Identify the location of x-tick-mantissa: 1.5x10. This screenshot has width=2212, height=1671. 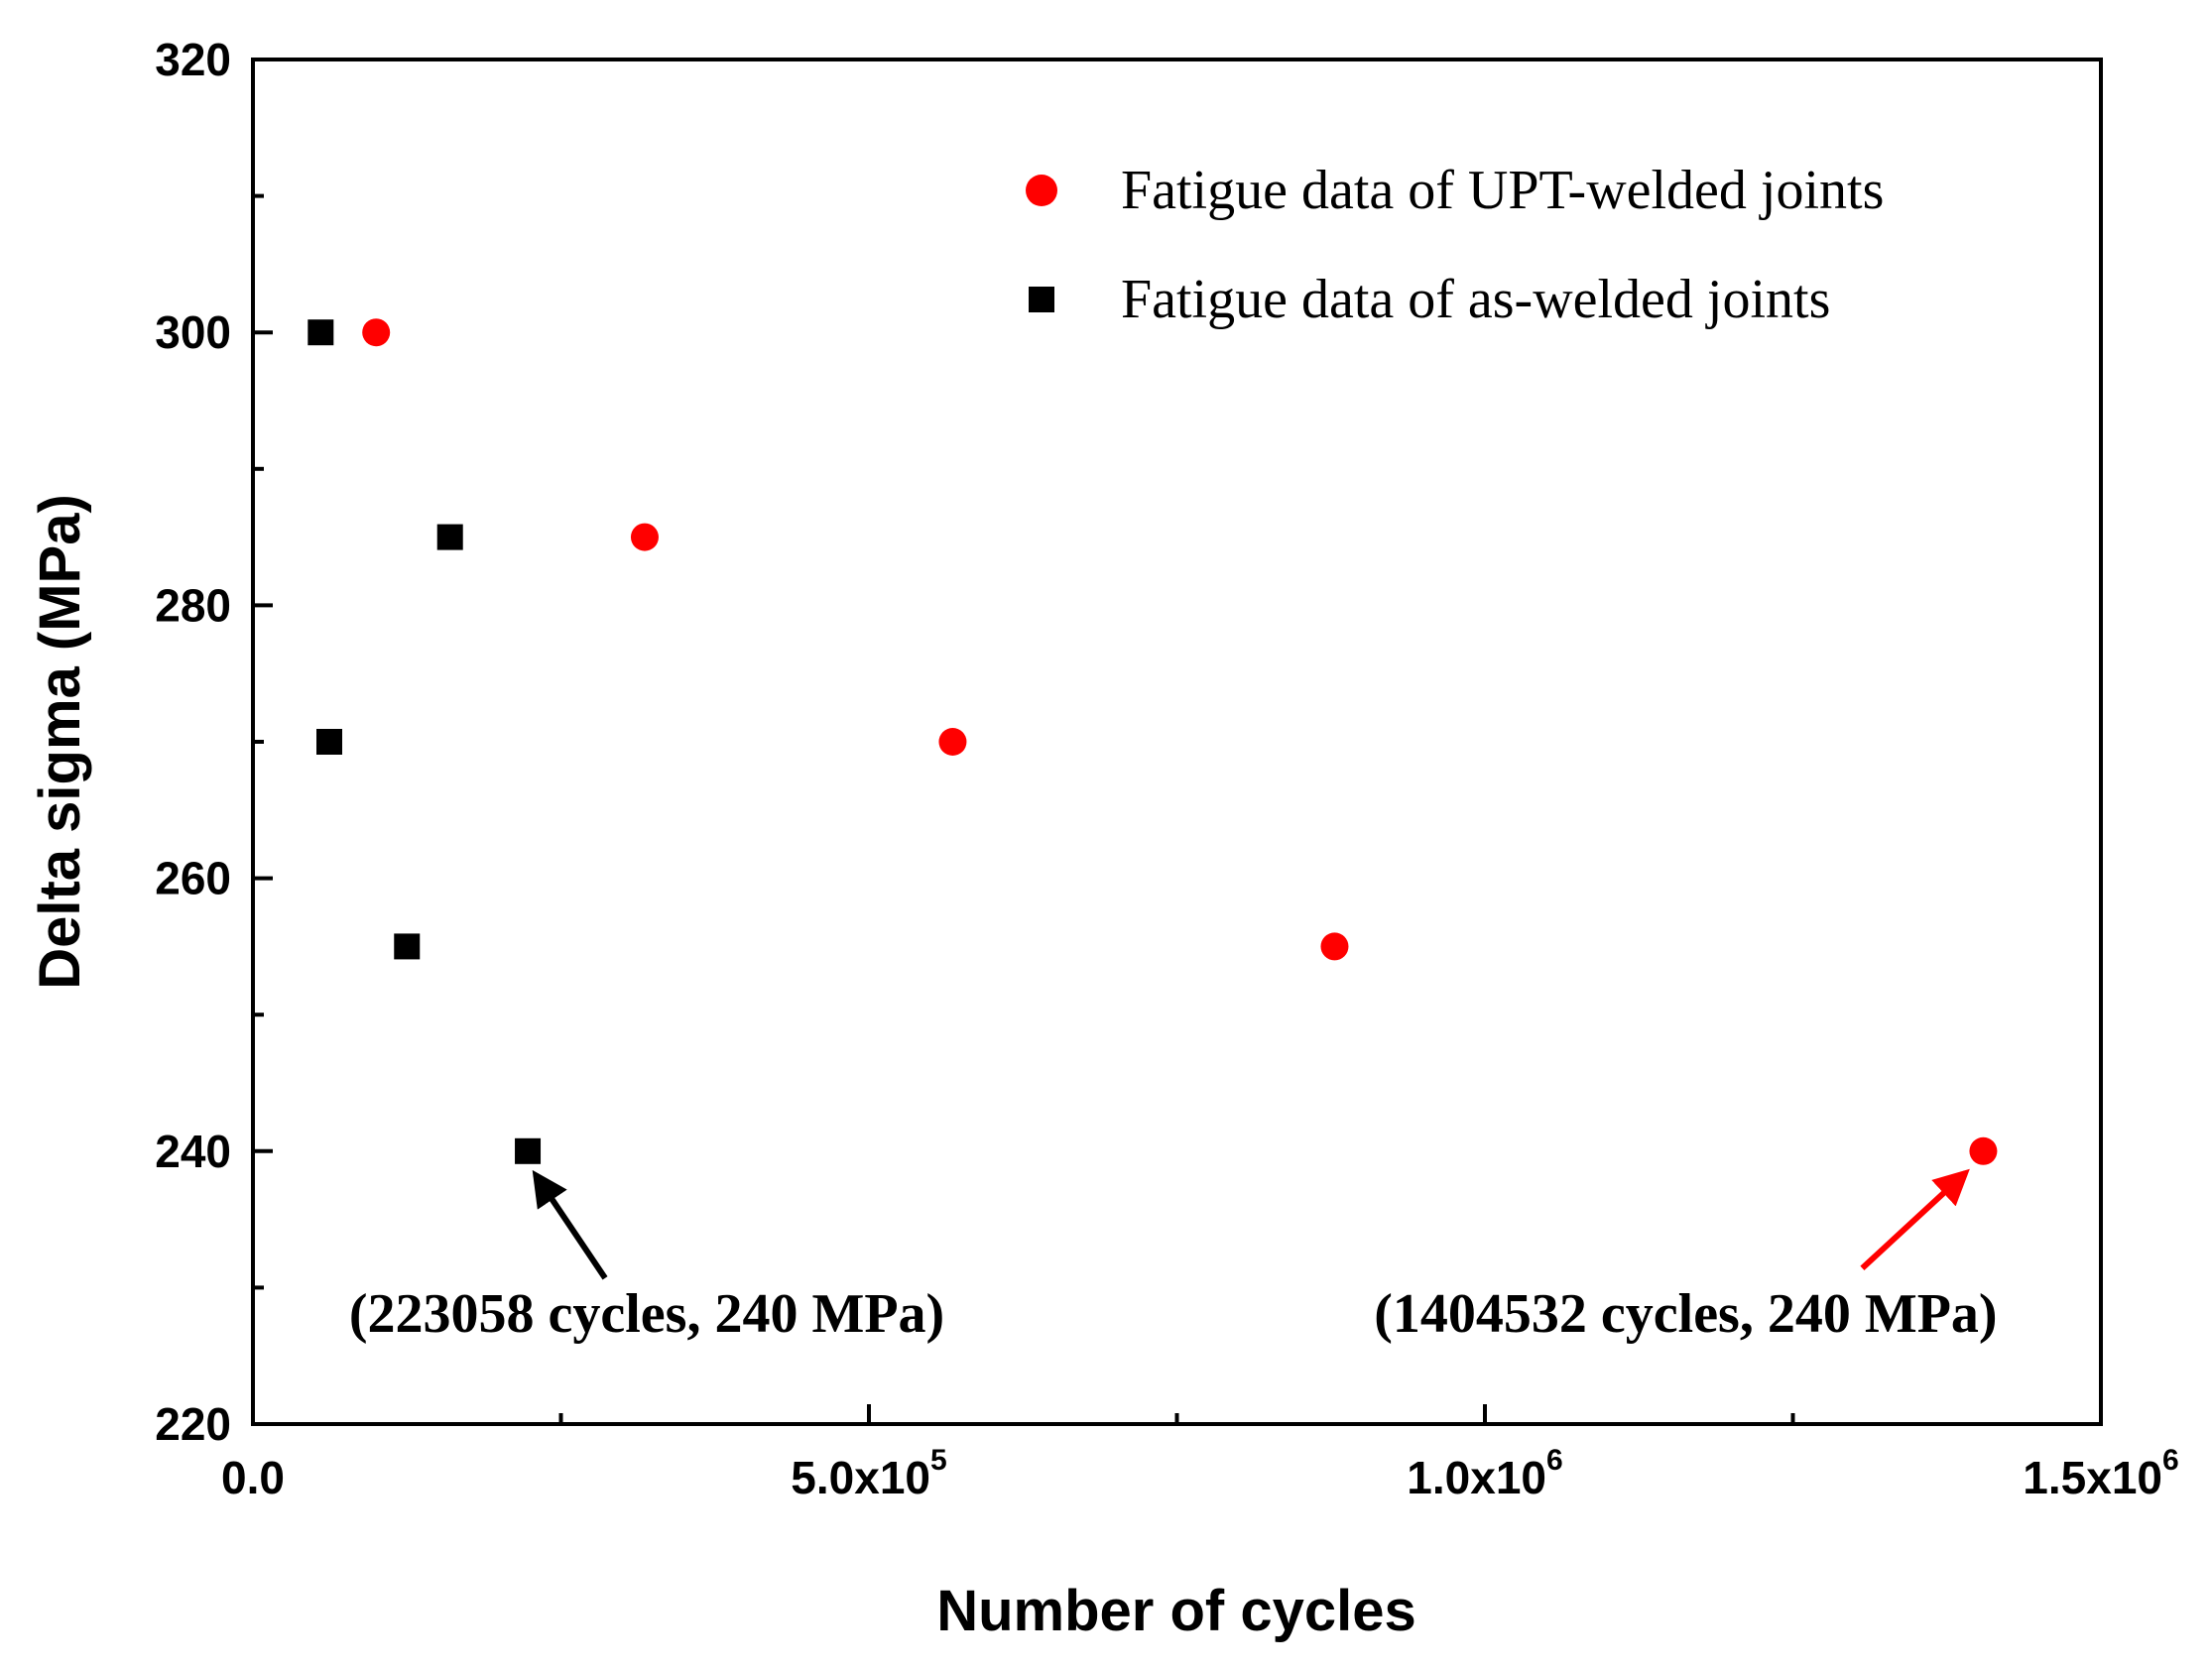
(2092, 1477).